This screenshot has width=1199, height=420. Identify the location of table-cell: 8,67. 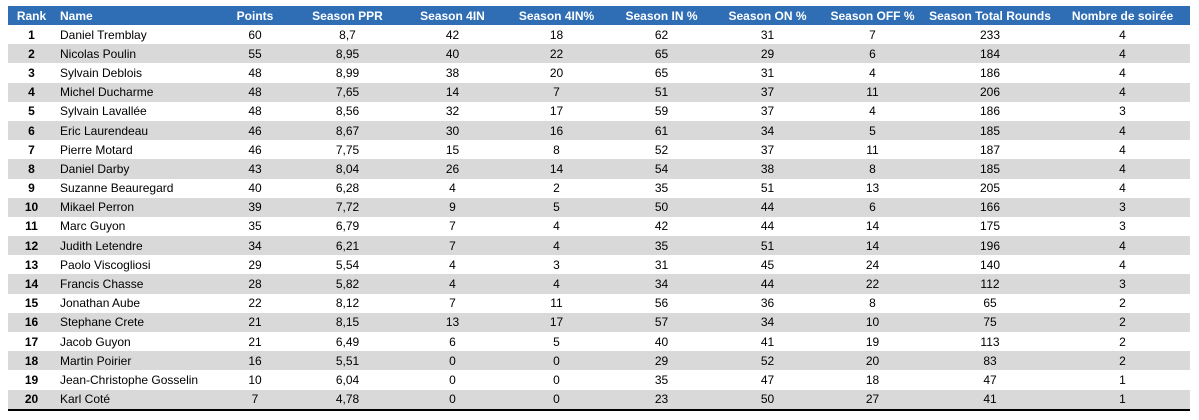
(347, 130).